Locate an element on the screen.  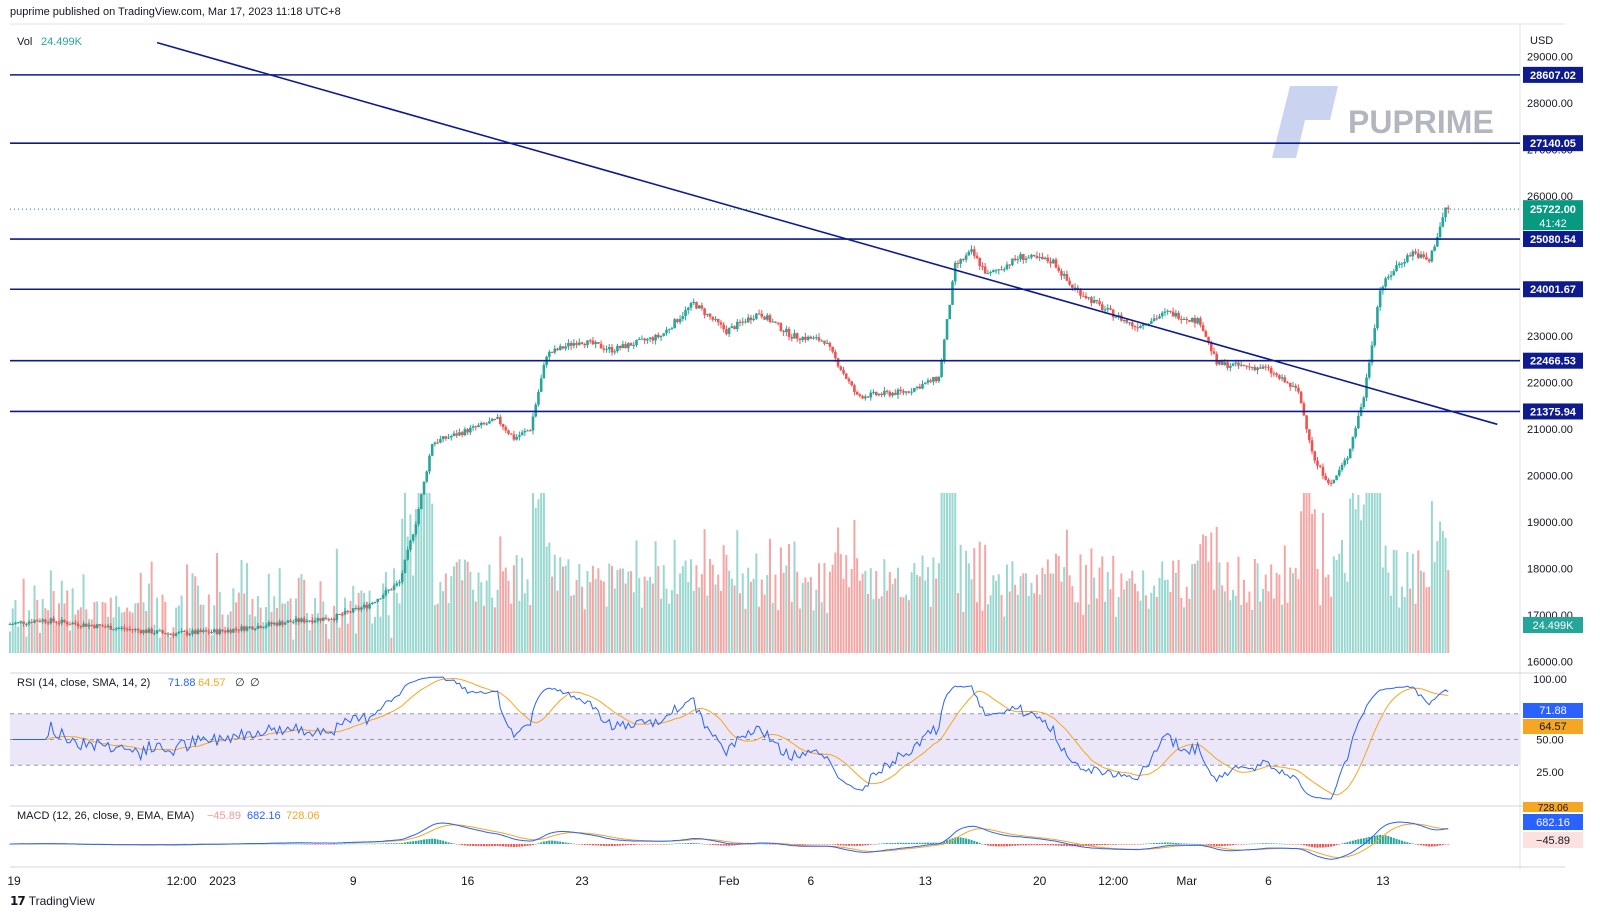
last-price-badge-bg is located at coordinates (1553, 215).